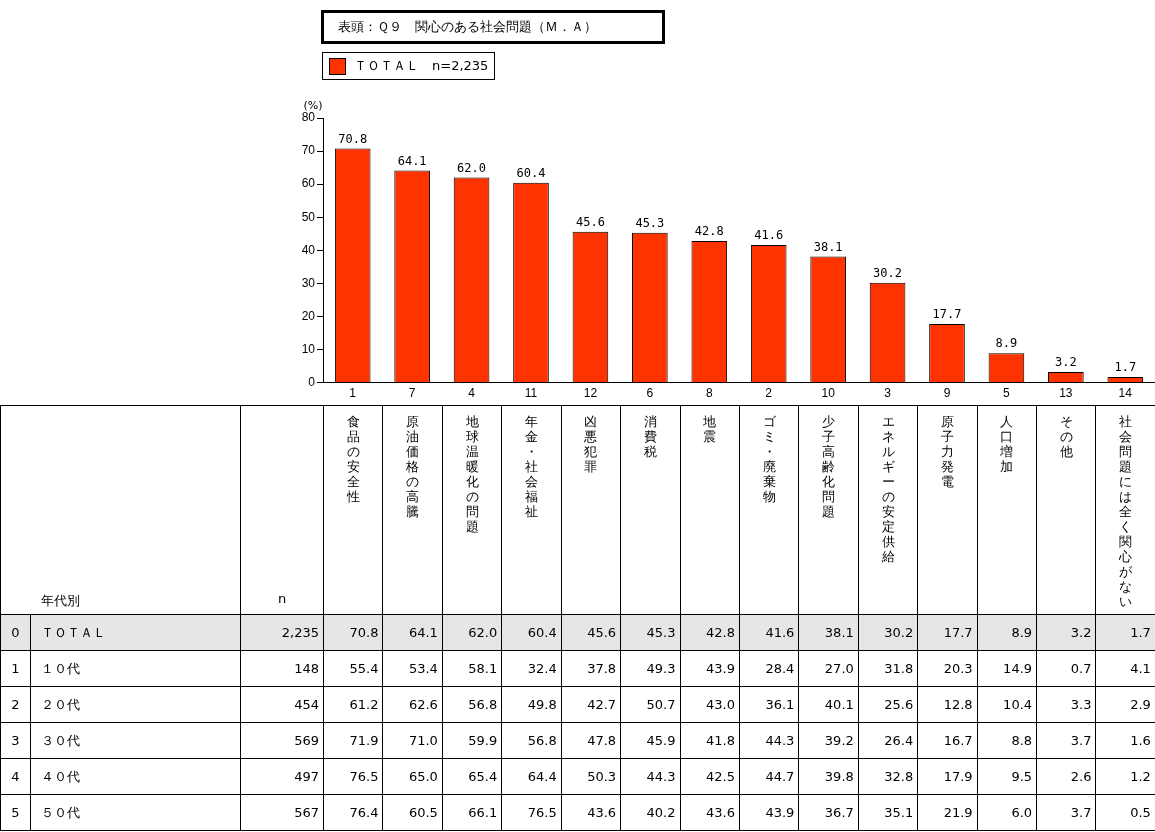  What do you see at coordinates (423, 776) in the screenshot?
I see `text: 65.0` at bounding box center [423, 776].